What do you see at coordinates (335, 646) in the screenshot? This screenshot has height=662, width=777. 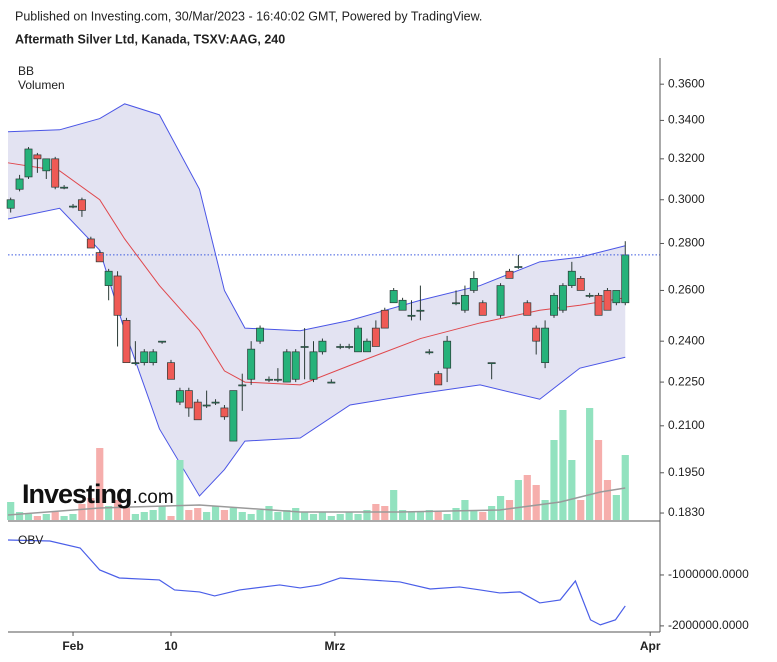 I see `x-tick-label: Mrz` at bounding box center [335, 646].